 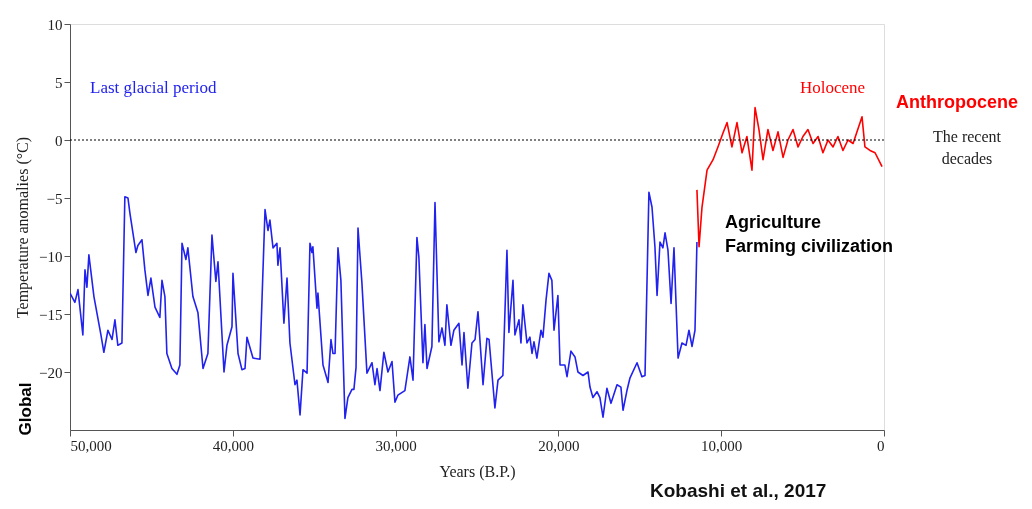 What do you see at coordinates (59, 82) in the screenshot?
I see `y-tick-label: 5` at bounding box center [59, 82].